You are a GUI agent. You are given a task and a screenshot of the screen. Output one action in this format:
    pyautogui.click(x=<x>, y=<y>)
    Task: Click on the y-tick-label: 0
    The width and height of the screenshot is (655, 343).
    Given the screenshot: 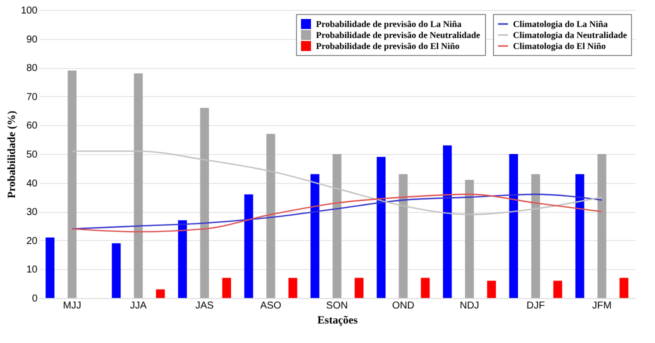 What is the action you would take?
    pyautogui.click(x=35, y=299)
    